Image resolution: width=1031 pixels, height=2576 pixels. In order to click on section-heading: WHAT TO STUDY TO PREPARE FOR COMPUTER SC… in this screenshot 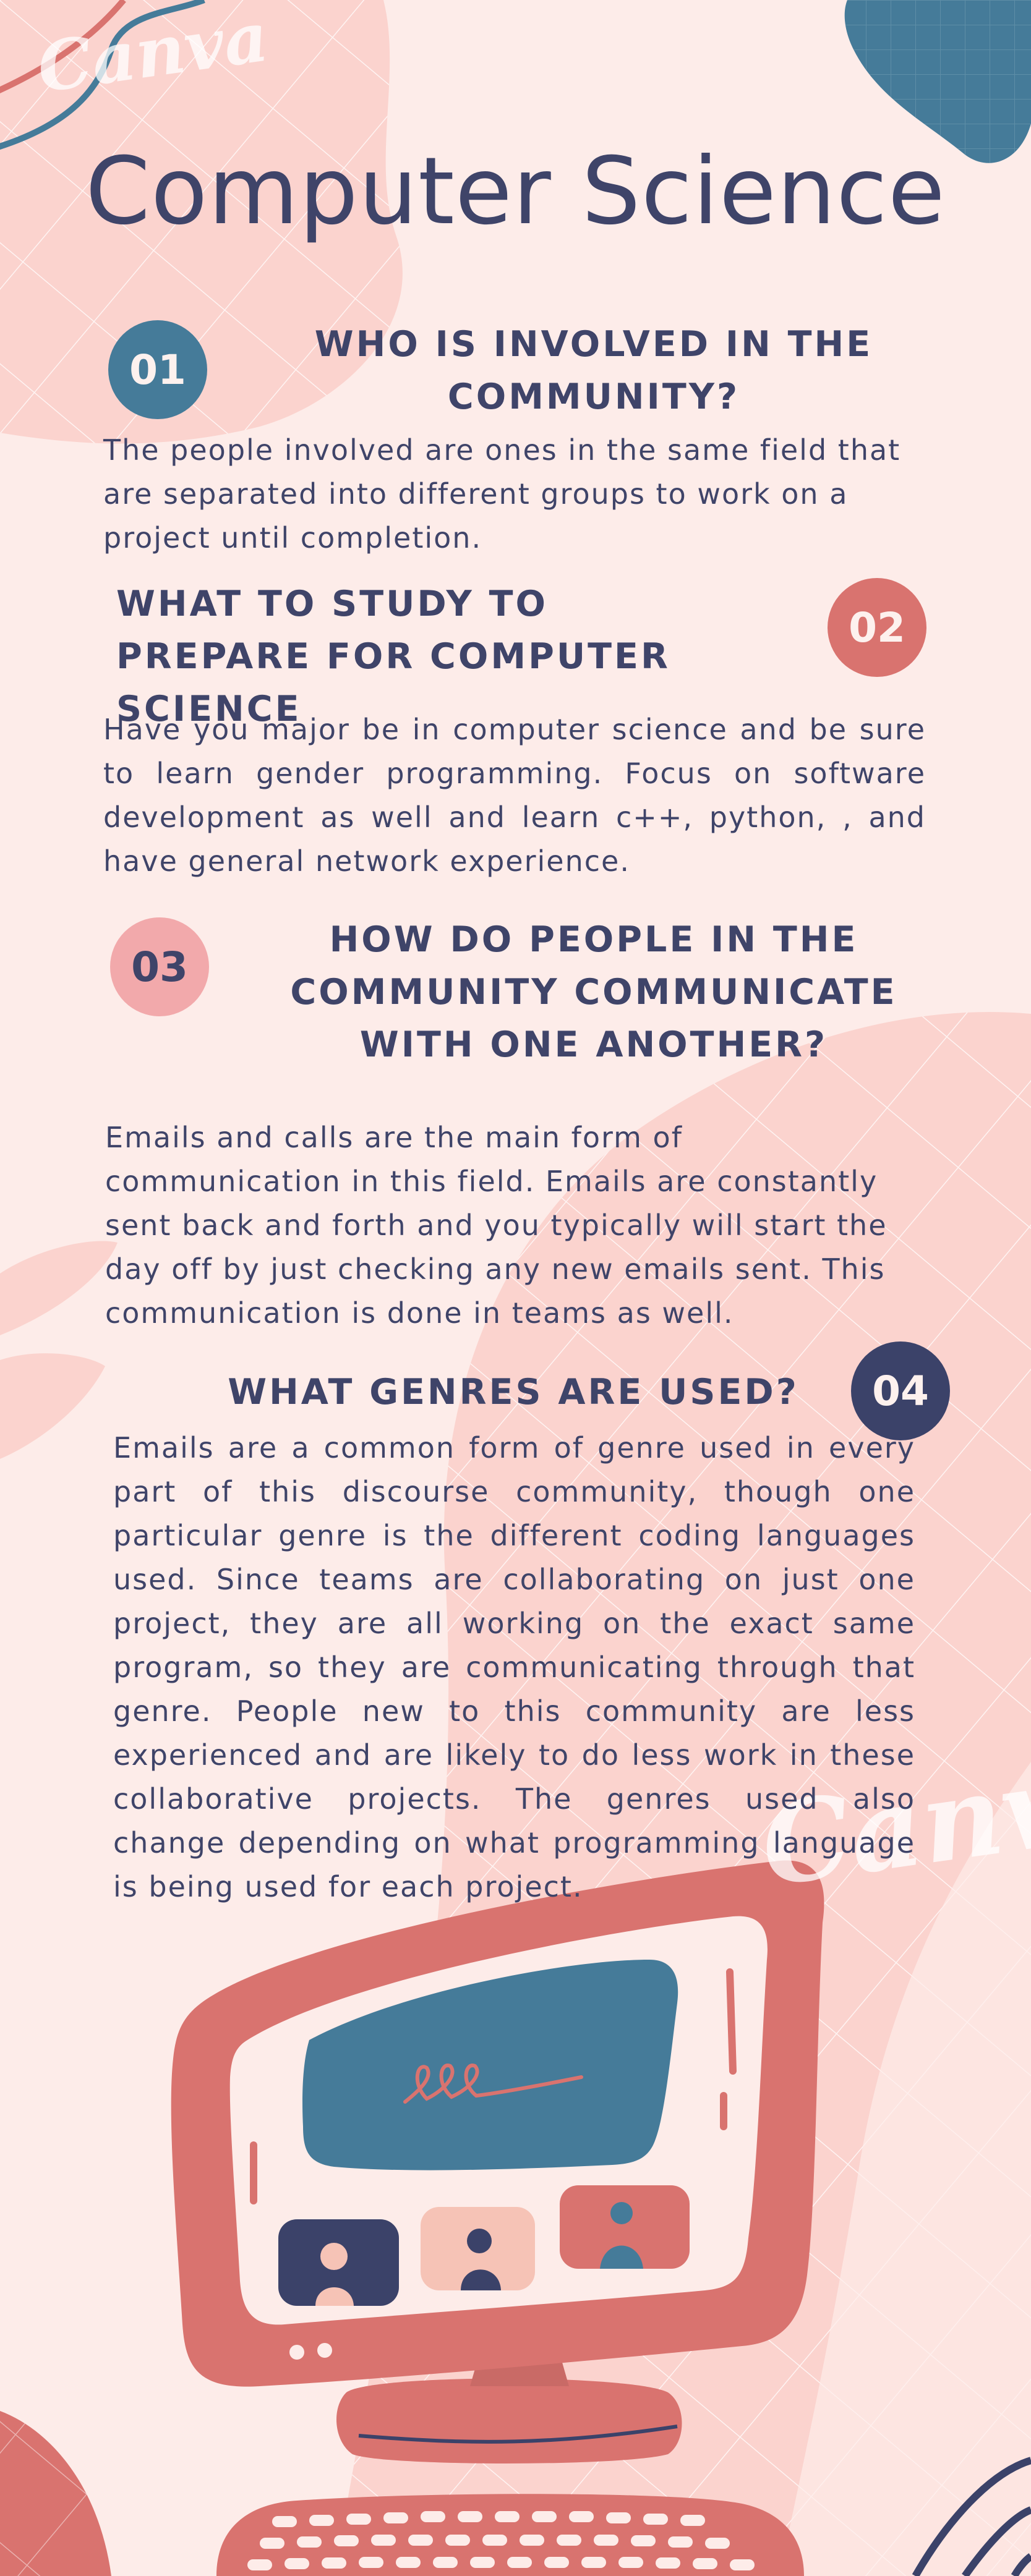, I will do `click(393, 656)`.